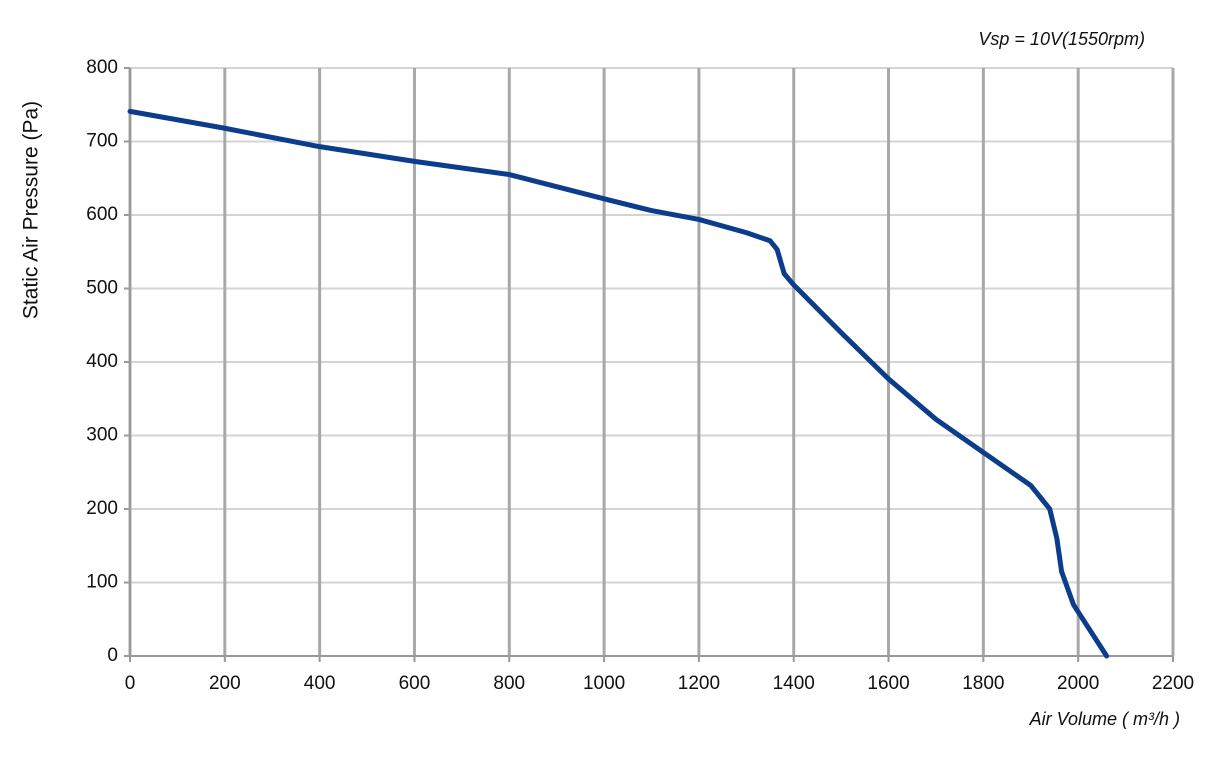  I want to click on y-tick-label: 0, so click(112, 655).